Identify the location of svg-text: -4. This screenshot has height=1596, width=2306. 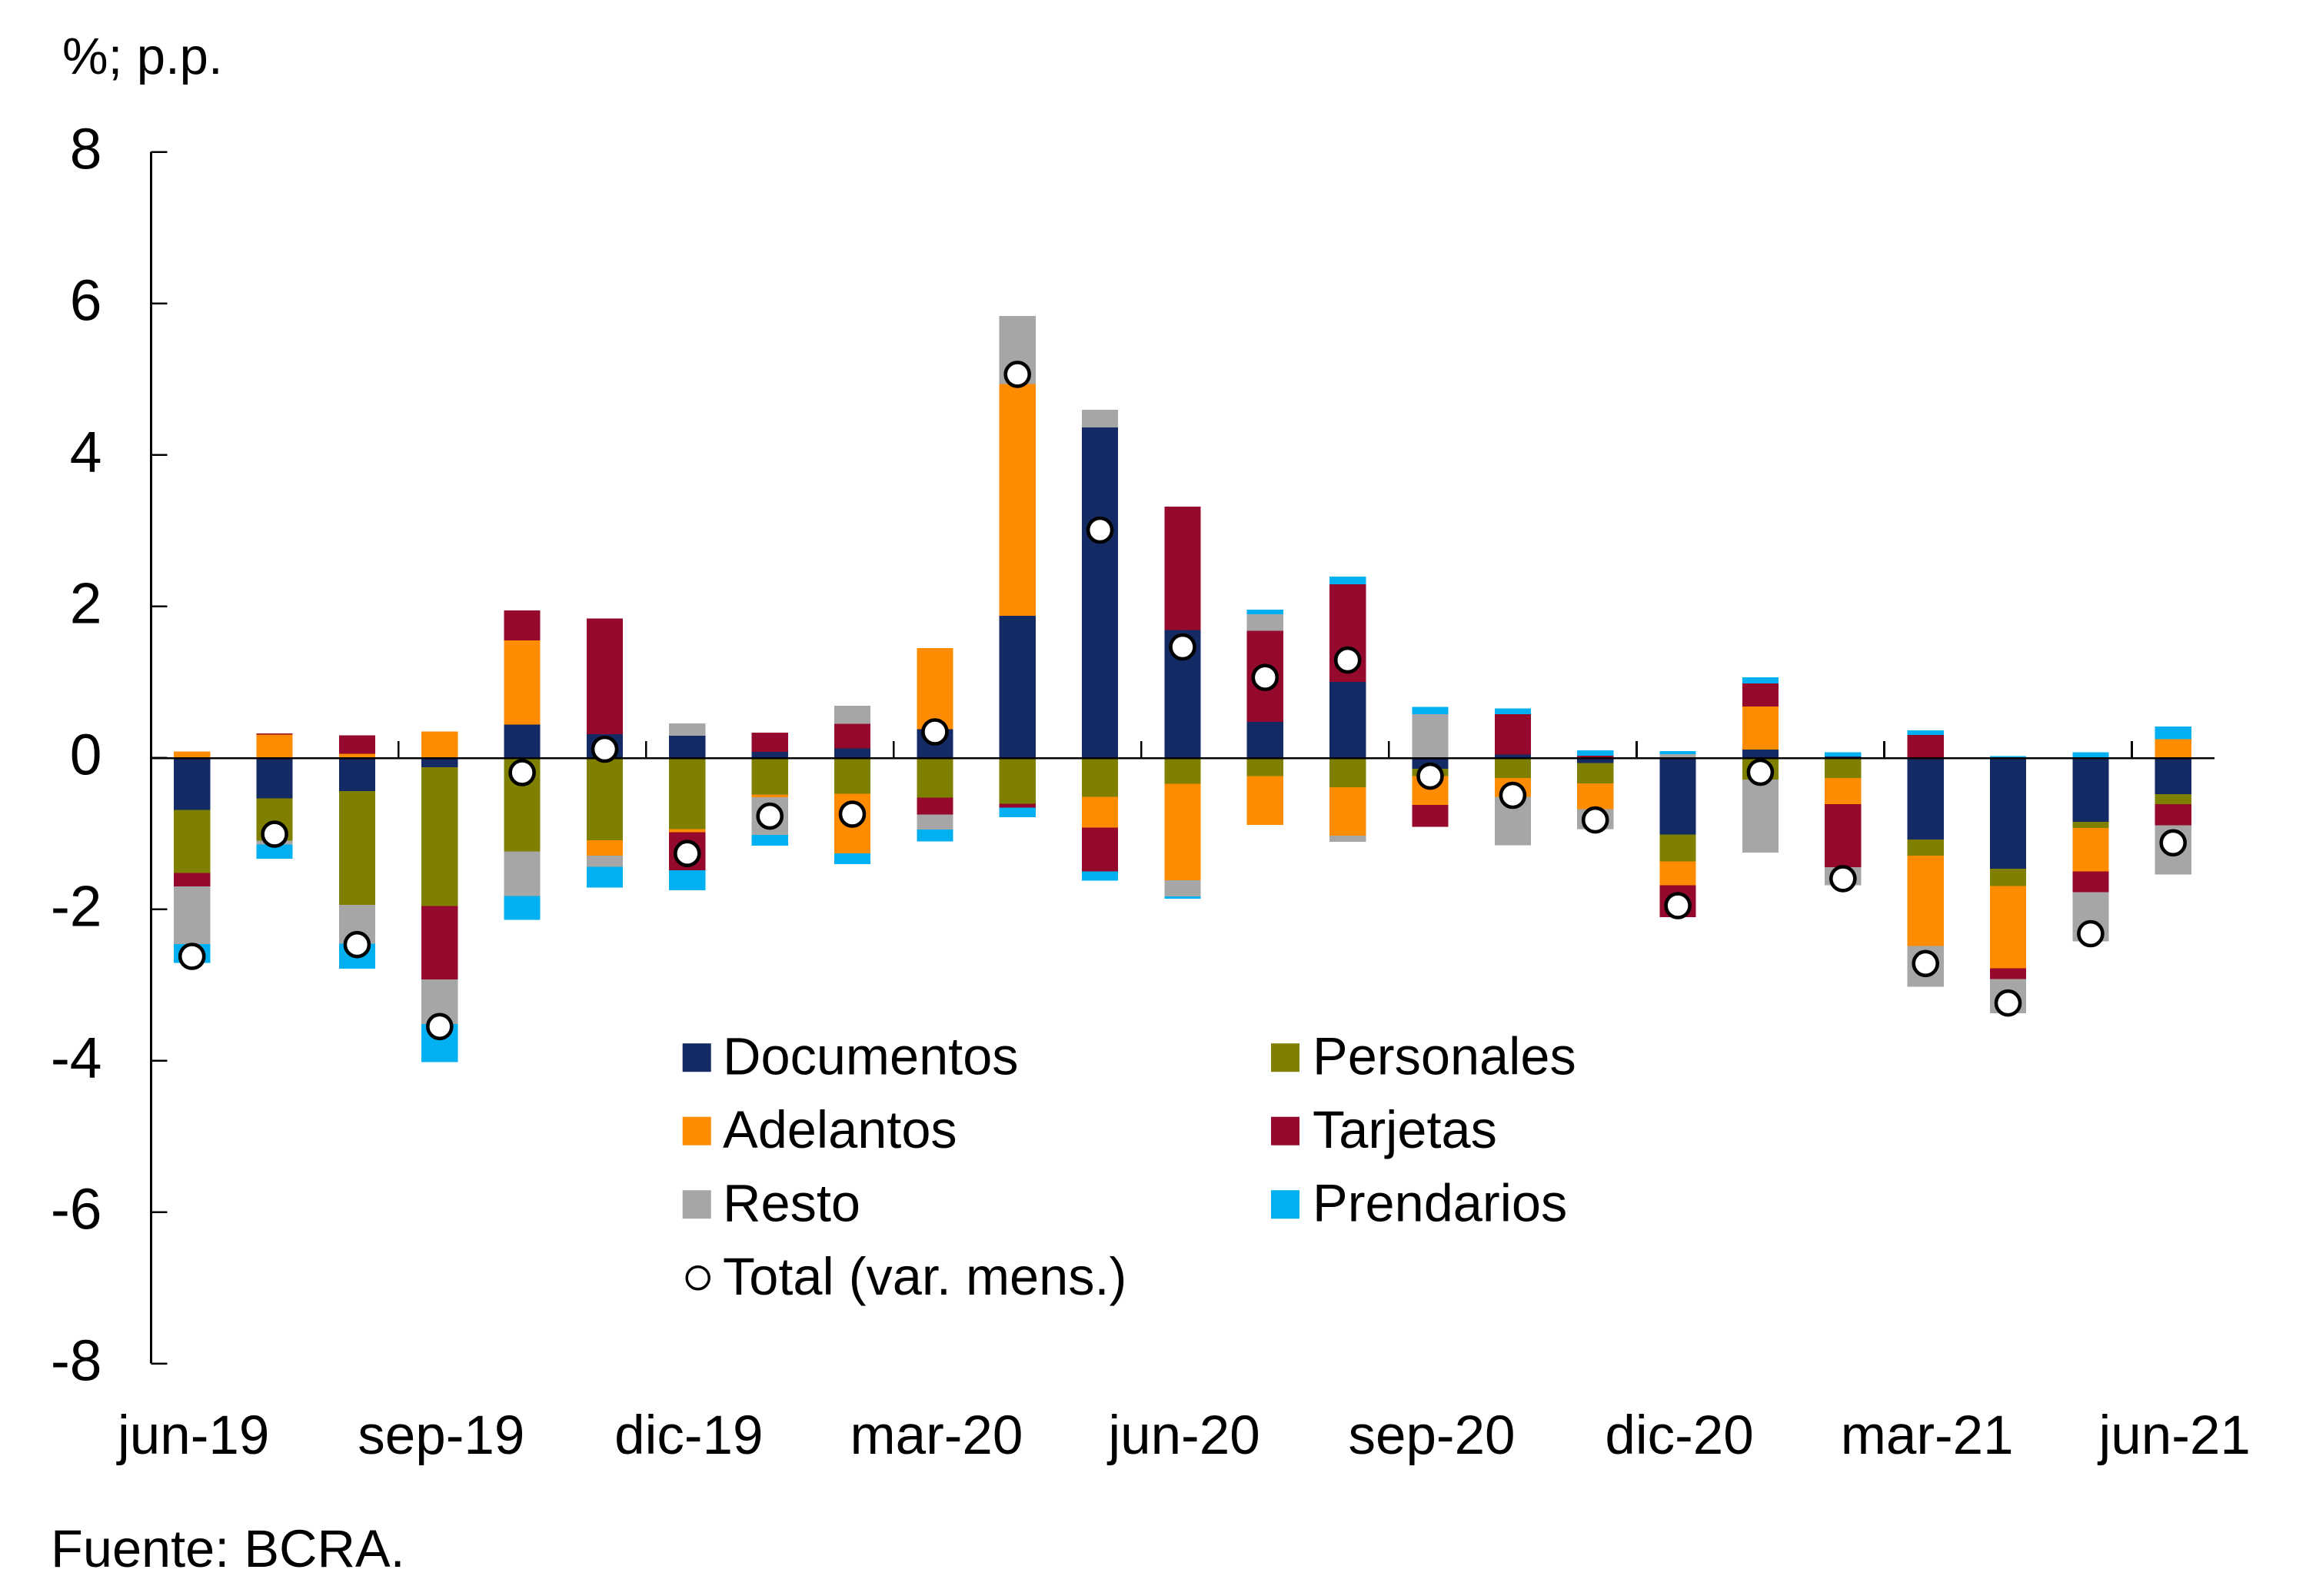
(76, 1058).